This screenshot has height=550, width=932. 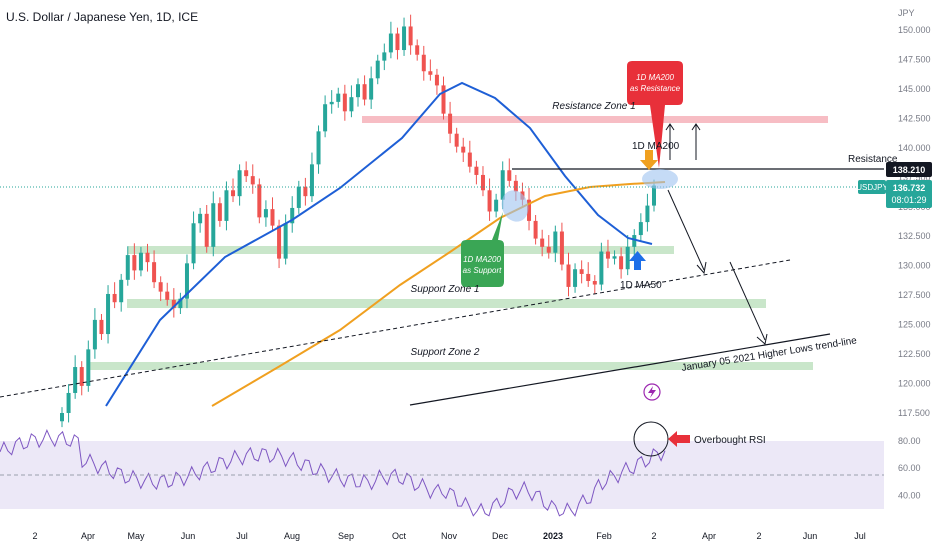 I want to click on resistance-zone-label: Resistance Zone 1, so click(x=593, y=106).